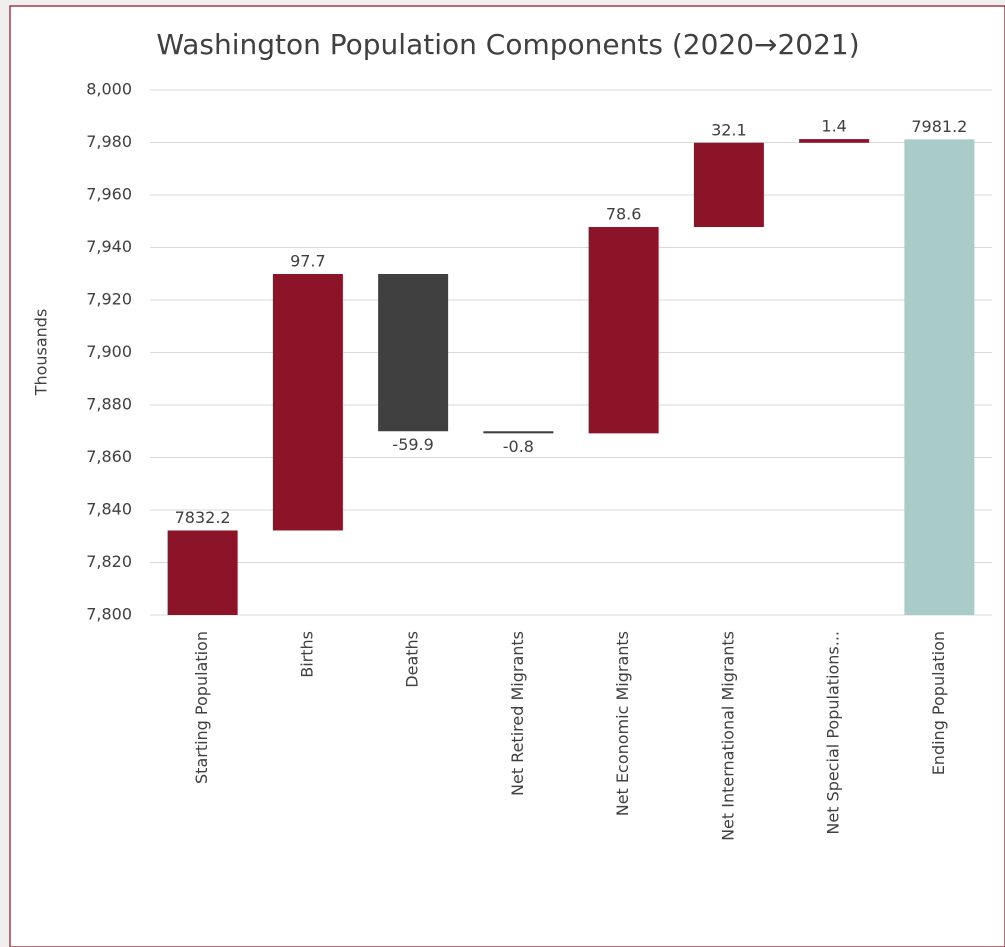  What do you see at coordinates (518, 446) in the screenshot?
I see `value-label: -0.8` at bounding box center [518, 446].